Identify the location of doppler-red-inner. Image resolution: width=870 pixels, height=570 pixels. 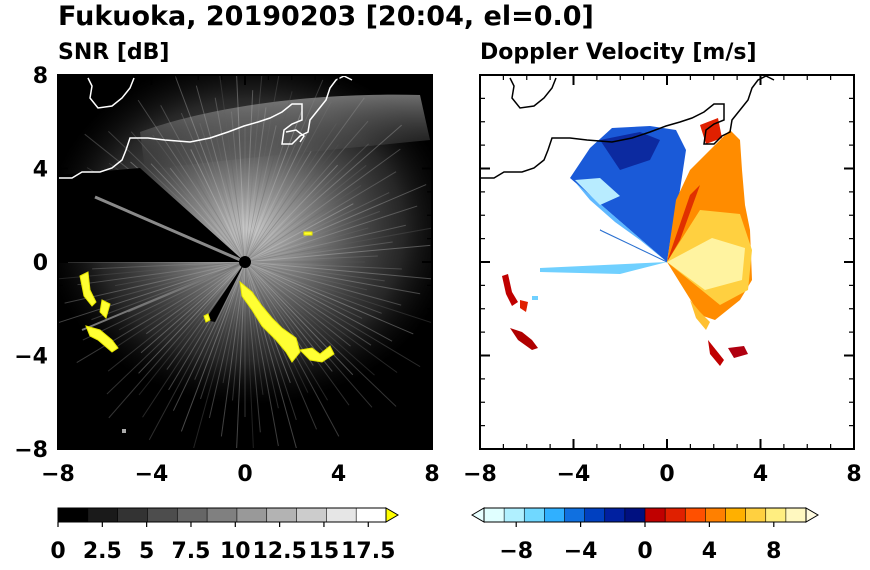
(683, 223).